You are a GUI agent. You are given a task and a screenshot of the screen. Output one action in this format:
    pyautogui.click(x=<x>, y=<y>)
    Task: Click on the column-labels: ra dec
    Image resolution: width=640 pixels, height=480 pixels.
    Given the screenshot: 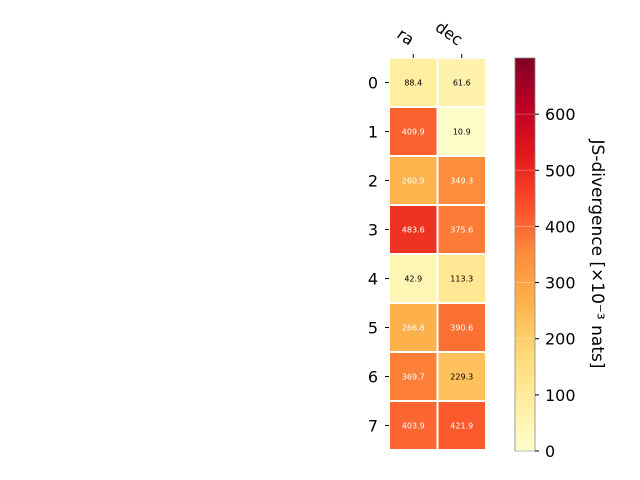 What is the action you would take?
    pyautogui.click(x=430, y=37)
    